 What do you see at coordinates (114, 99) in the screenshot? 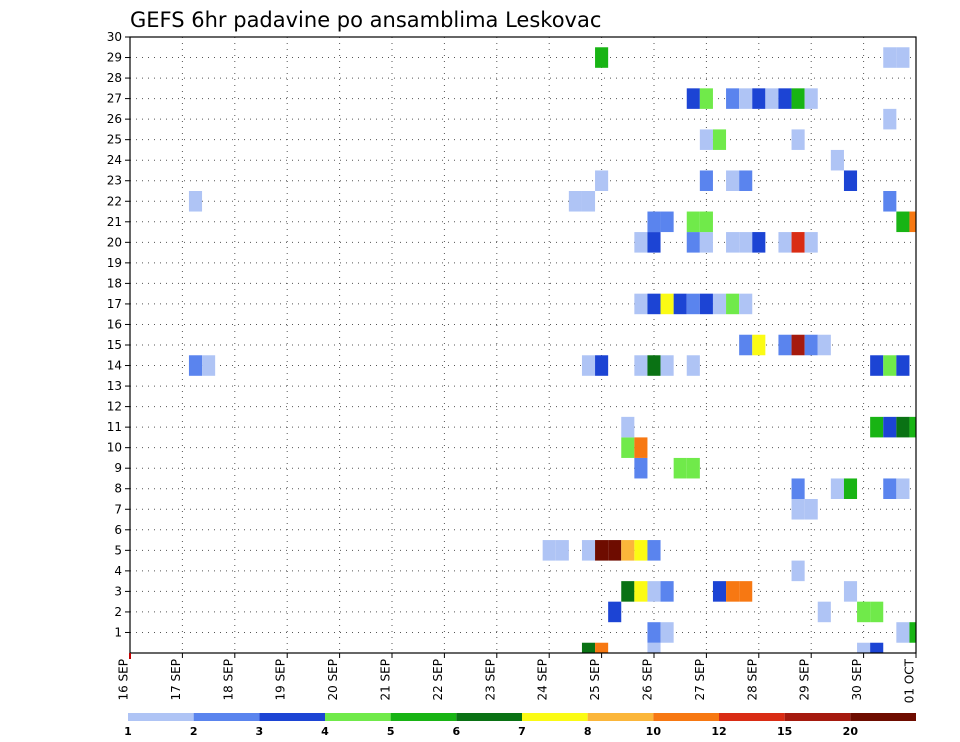
I see `y-tick-label: 27` at bounding box center [114, 99].